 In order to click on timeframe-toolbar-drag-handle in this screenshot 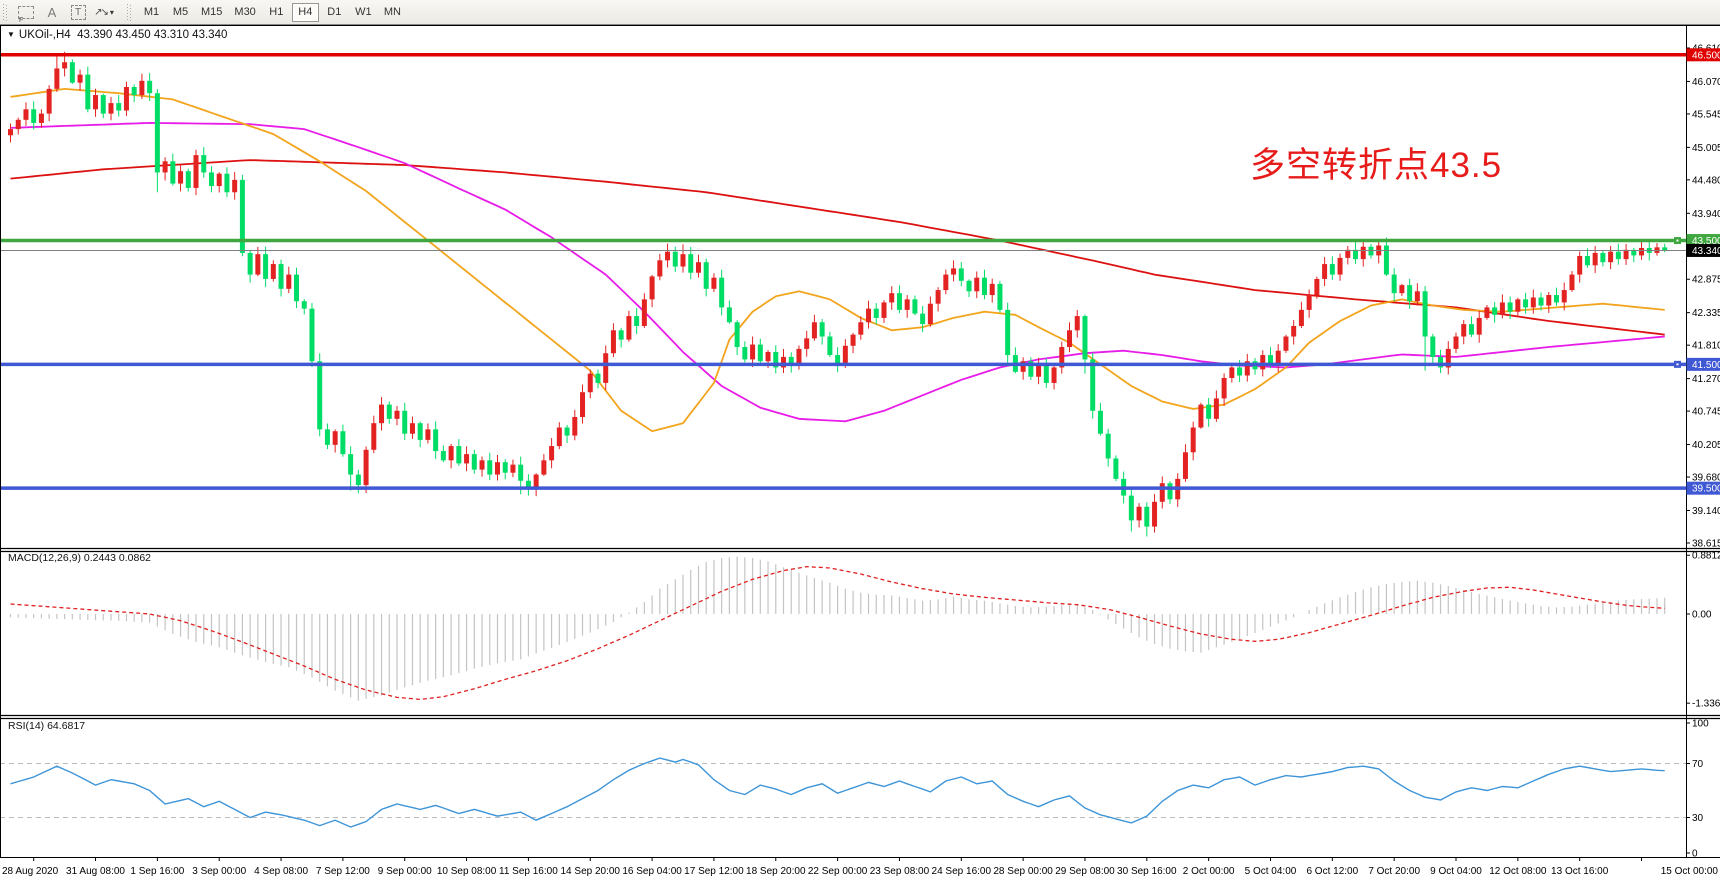, I will do `click(129, 12)`.